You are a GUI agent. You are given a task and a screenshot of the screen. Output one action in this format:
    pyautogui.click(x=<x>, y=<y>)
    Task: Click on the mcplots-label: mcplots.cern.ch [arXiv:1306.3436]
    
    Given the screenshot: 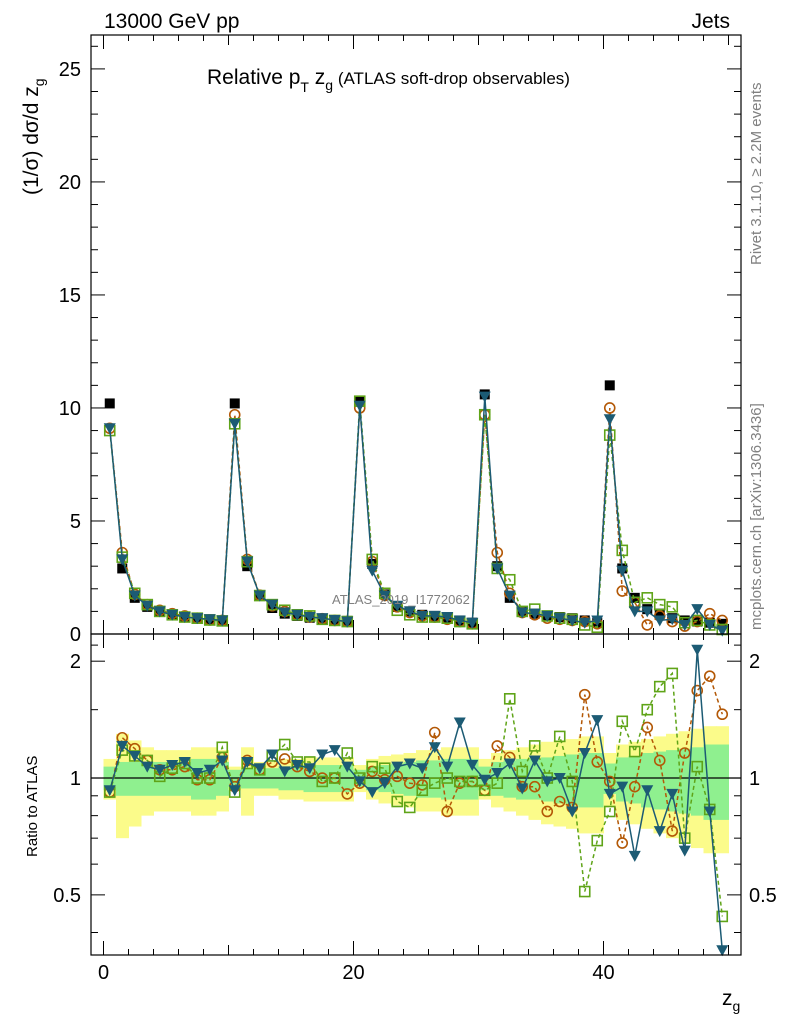 What is the action you would take?
    pyautogui.click(x=756, y=516)
    